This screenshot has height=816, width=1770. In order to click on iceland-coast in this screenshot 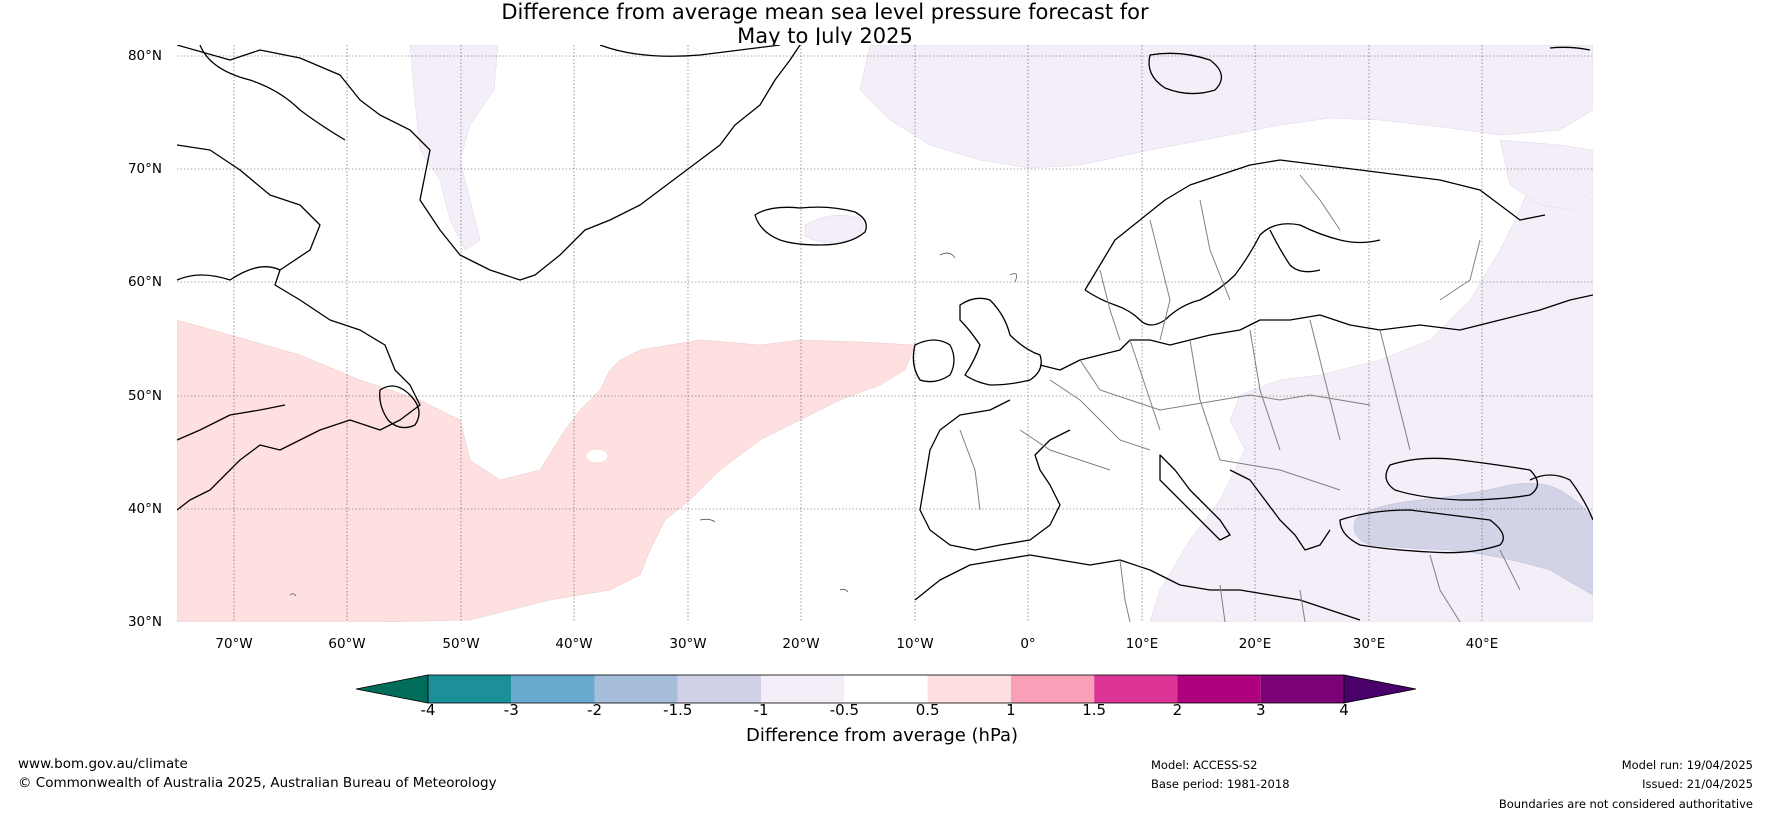, I will do `click(810, 226)`.